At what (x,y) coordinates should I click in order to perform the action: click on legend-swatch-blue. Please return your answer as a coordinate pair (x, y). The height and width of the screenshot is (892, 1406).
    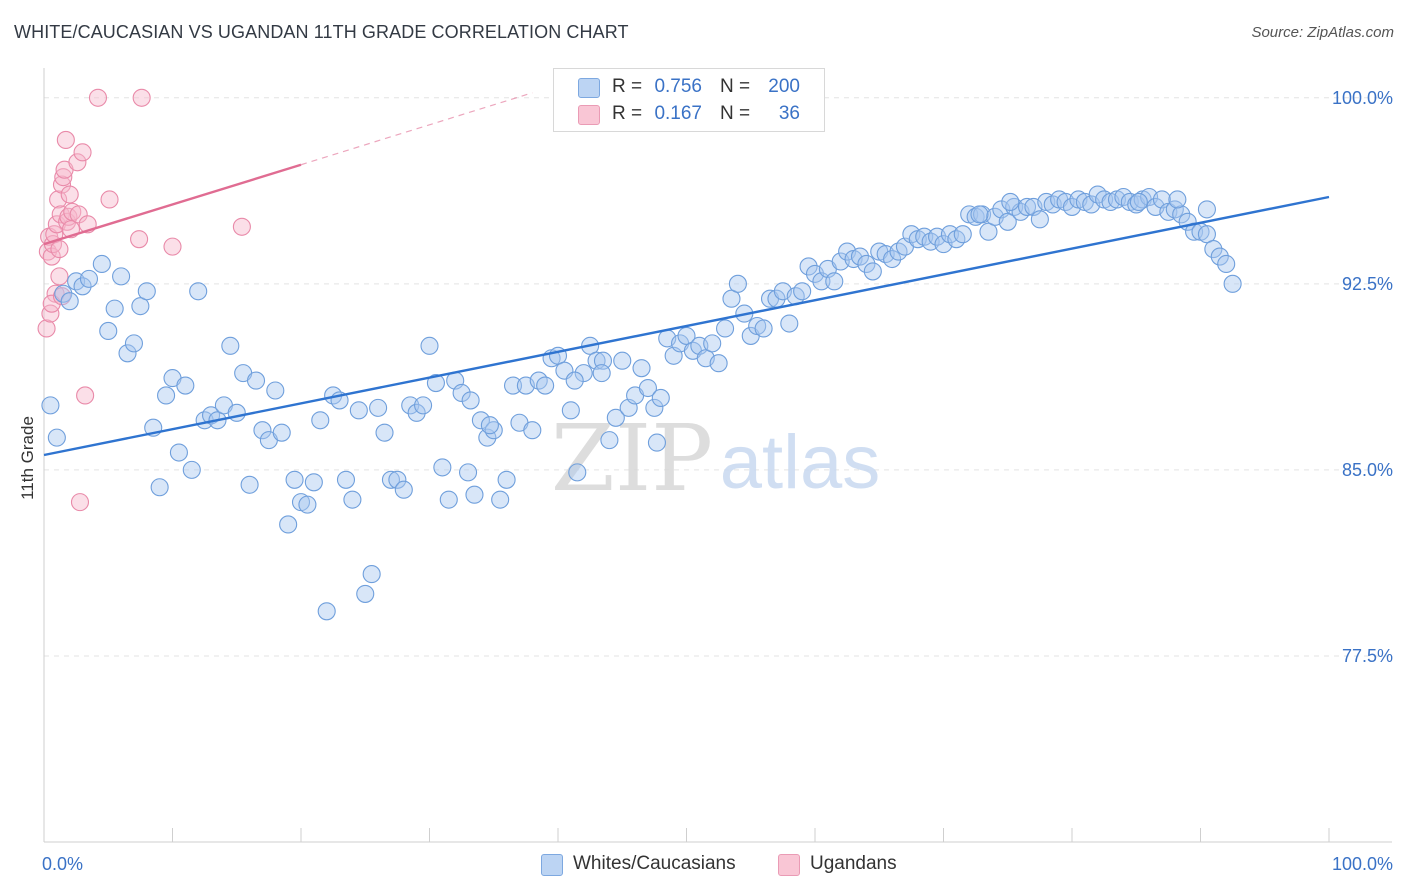
    Looking at the image, I should click on (589, 88).